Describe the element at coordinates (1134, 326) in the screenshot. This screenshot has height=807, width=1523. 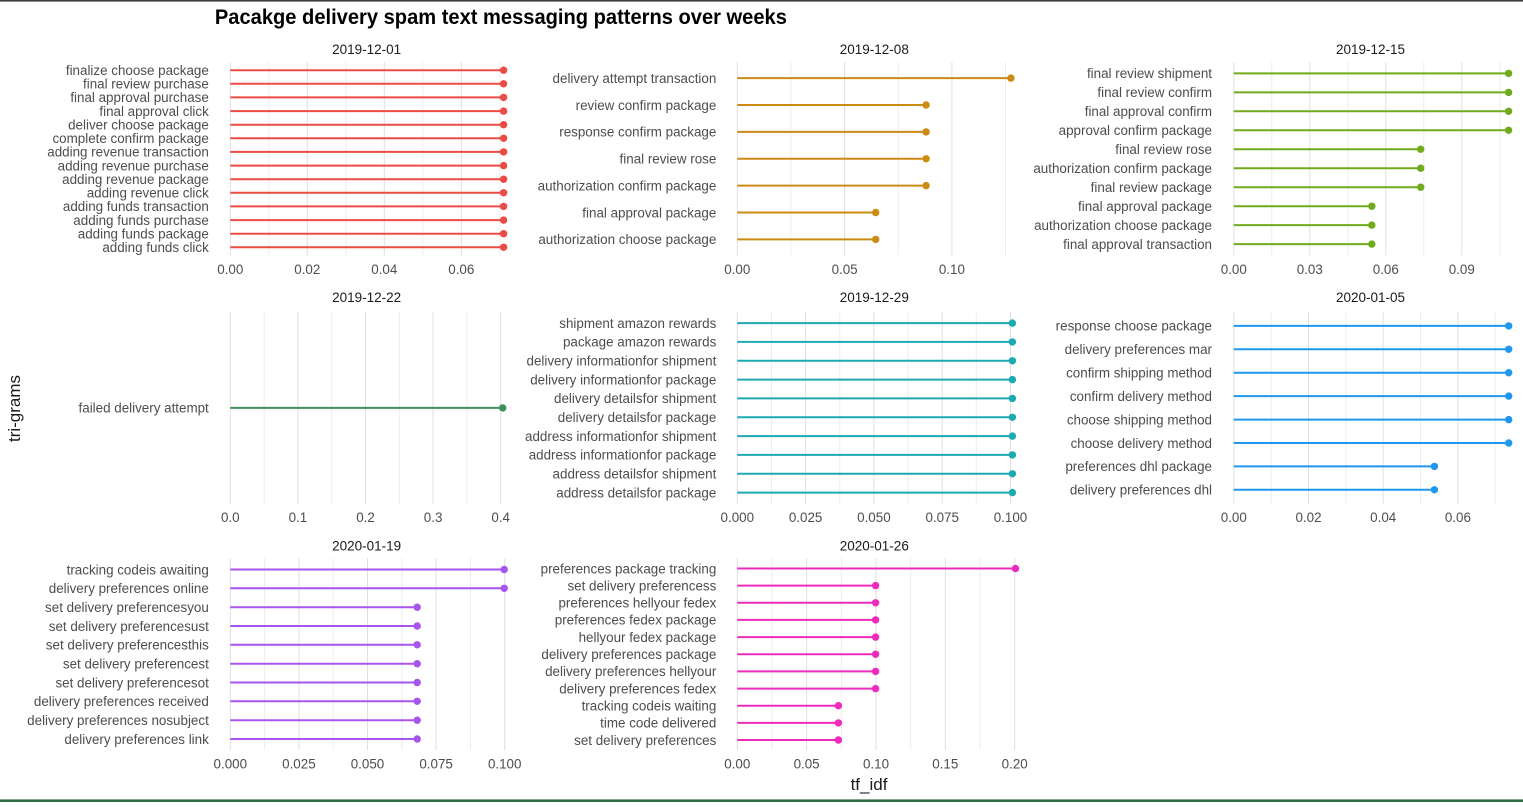
I see `svg-text: response choose package` at that location.